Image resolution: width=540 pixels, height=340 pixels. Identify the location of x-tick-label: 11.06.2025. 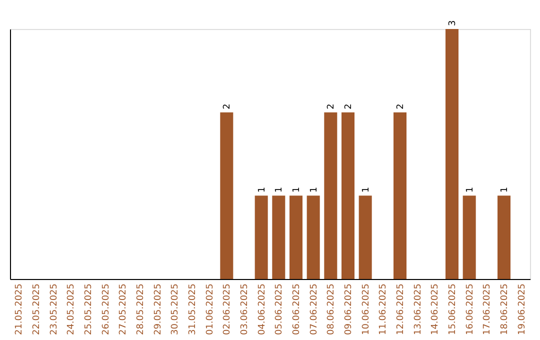
(383, 310).